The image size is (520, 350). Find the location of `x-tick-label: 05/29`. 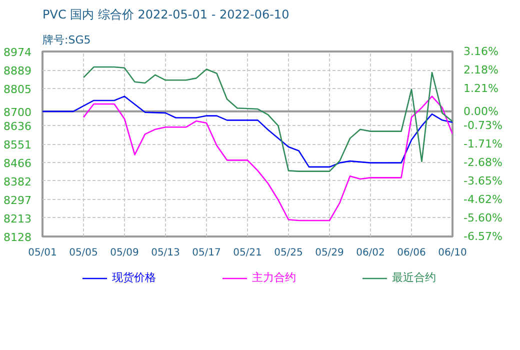

x-tick-label: 05/29 is located at coordinates (329, 253).